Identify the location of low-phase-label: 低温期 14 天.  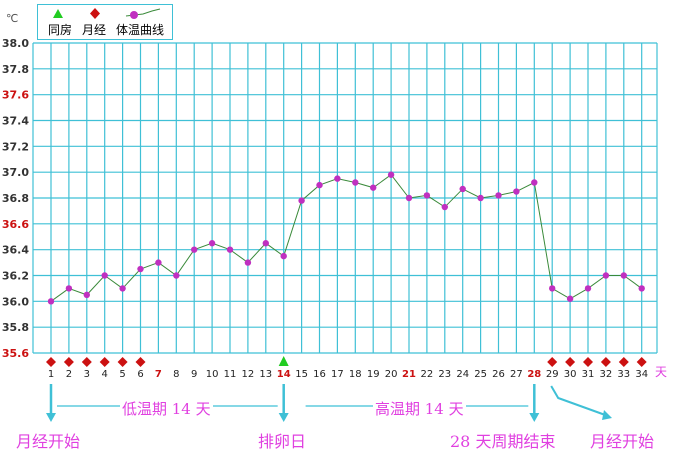
(166, 408).